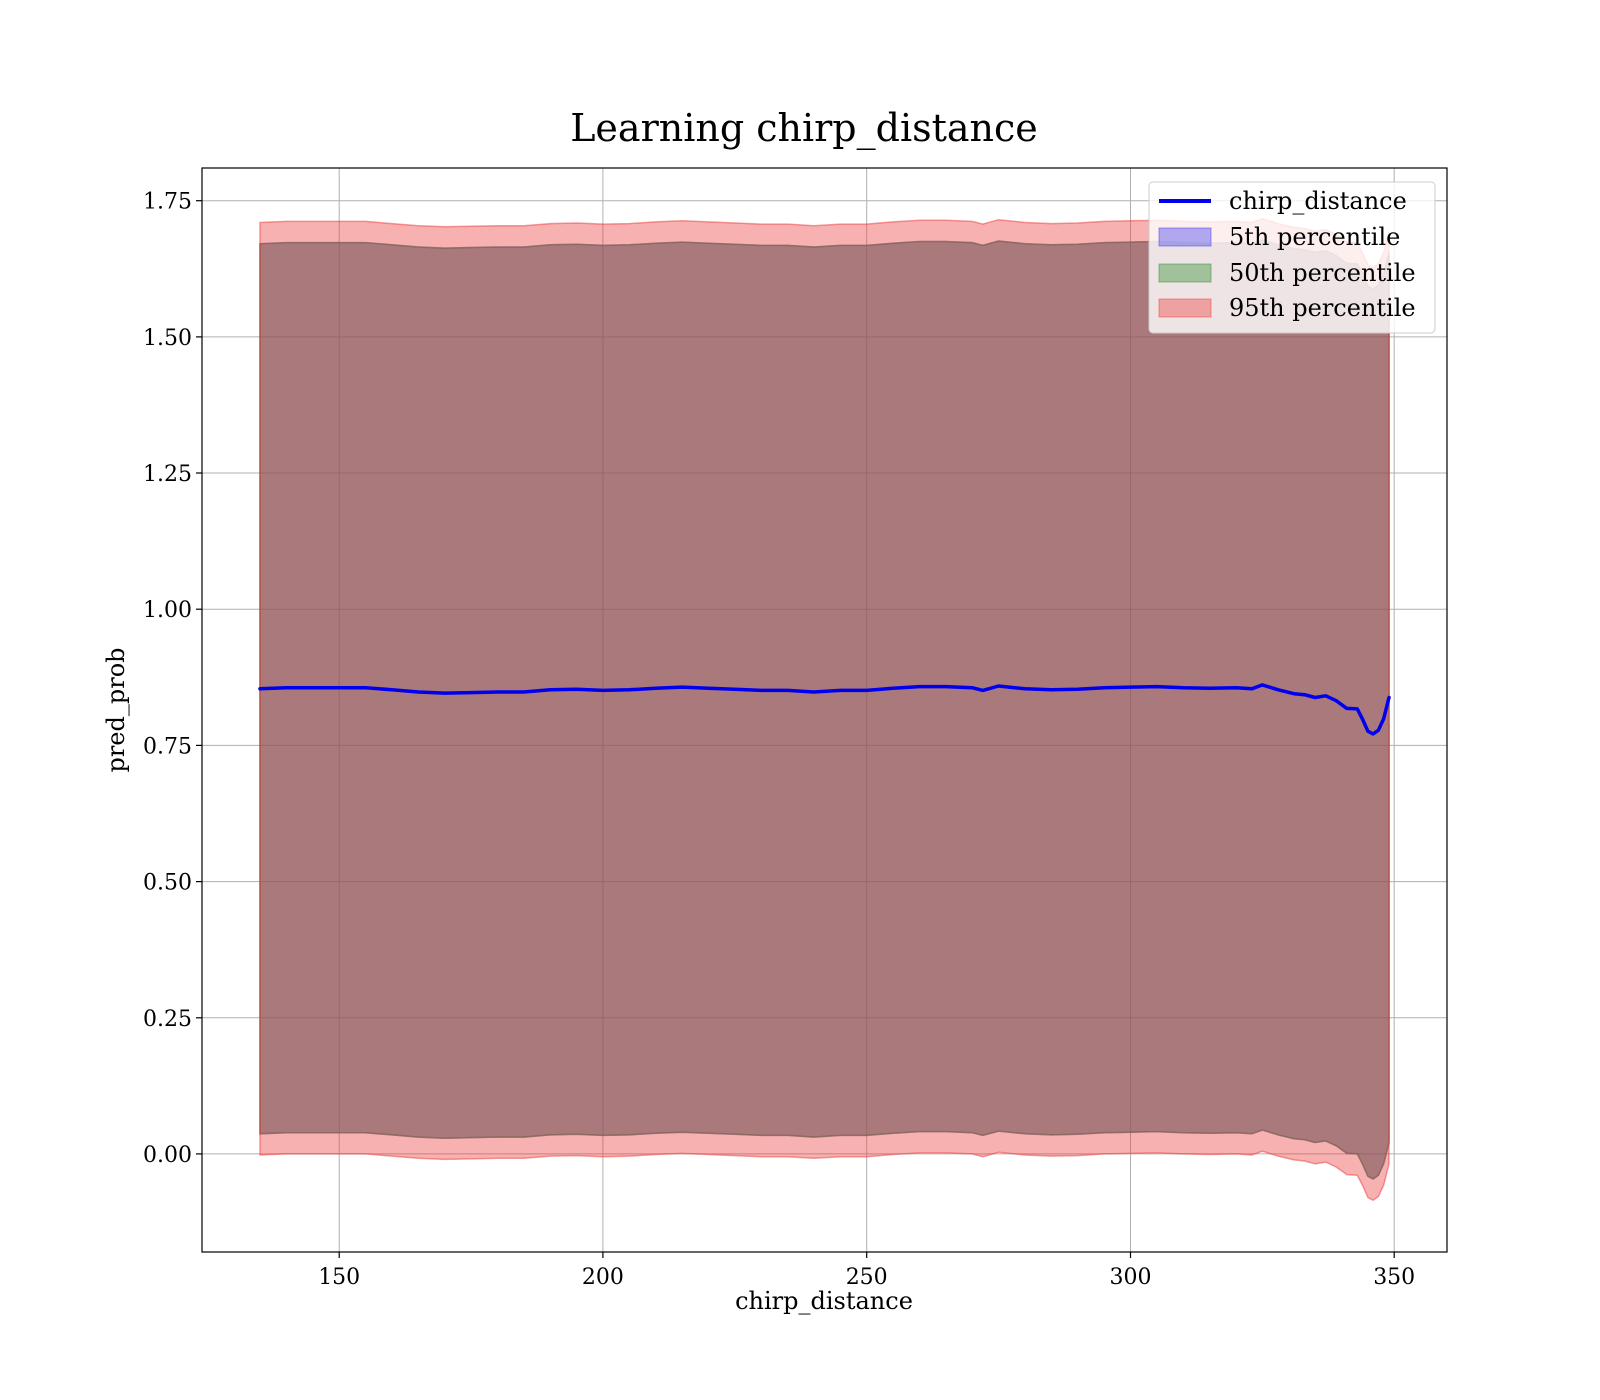 This screenshot has width=1600, height=1400. I want to click on y-tick-label: 1.25, so click(167, 474).